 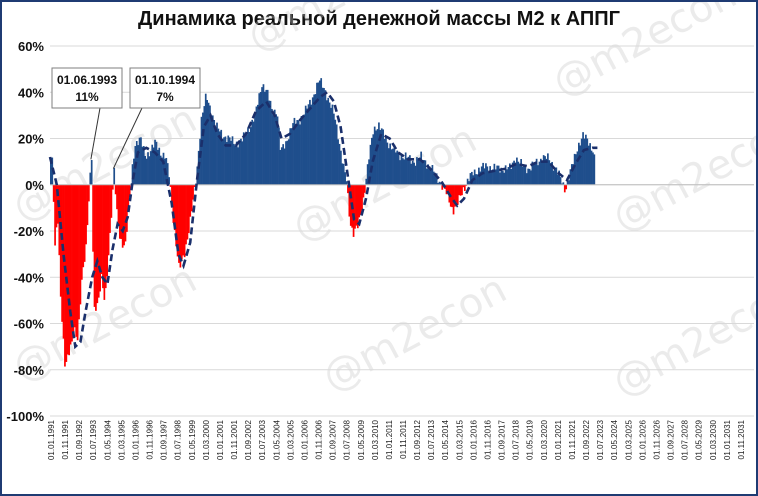 What do you see at coordinates (656, 439) in the screenshot?
I see `x-tick-label: 01.11.2026` at bounding box center [656, 439].